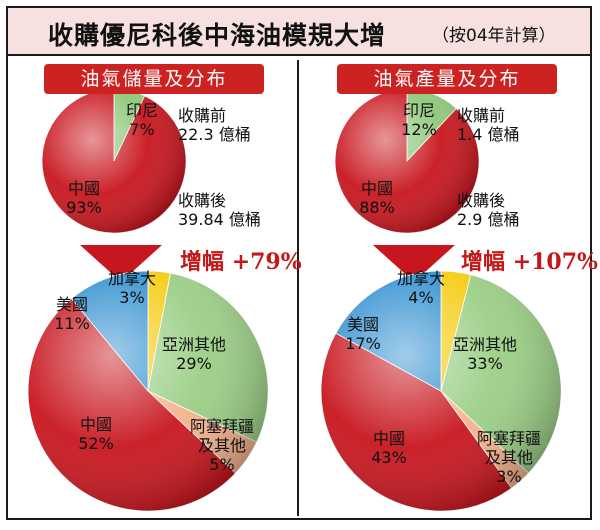 This screenshot has height=530, width=600. I want to click on production-growth-value: +107%, so click(555, 262).